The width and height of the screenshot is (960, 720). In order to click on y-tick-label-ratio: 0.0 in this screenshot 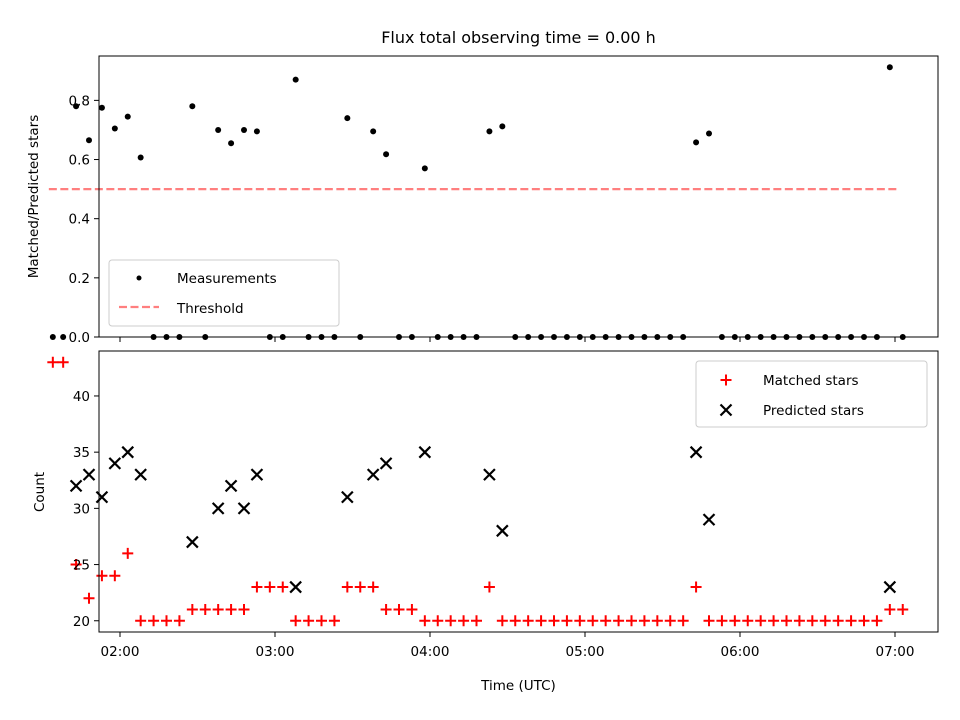, I will do `click(79, 338)`.